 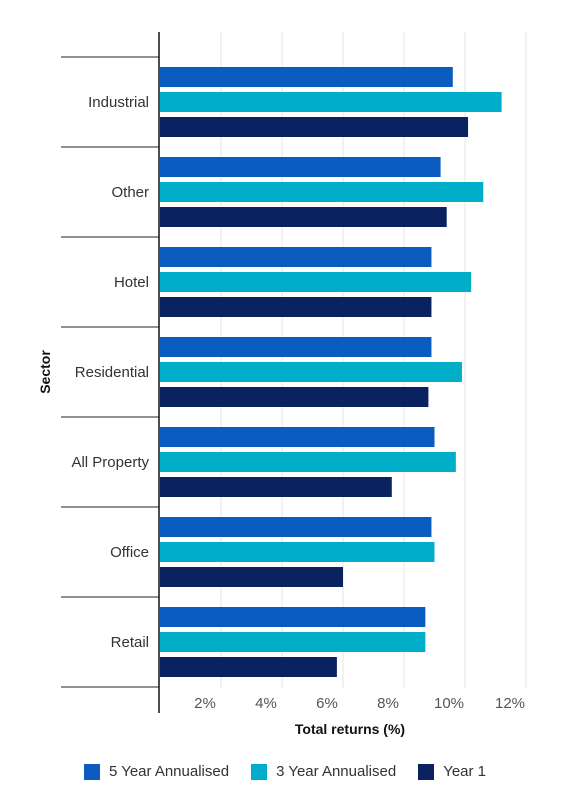 What do you see at coordinates (205, 703) in the screenshot?
I see `x-tick-label: 2%` at bounding box center [205, 703].